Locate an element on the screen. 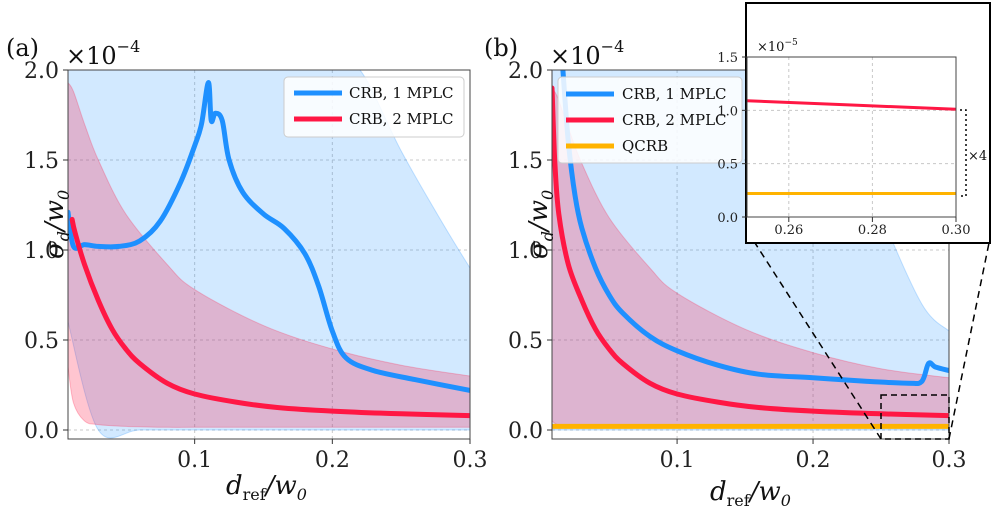 The width and height of the screenshot is (996, 510). panel-a-ylabel: σd/w0 is located at coordinates (56, 224).